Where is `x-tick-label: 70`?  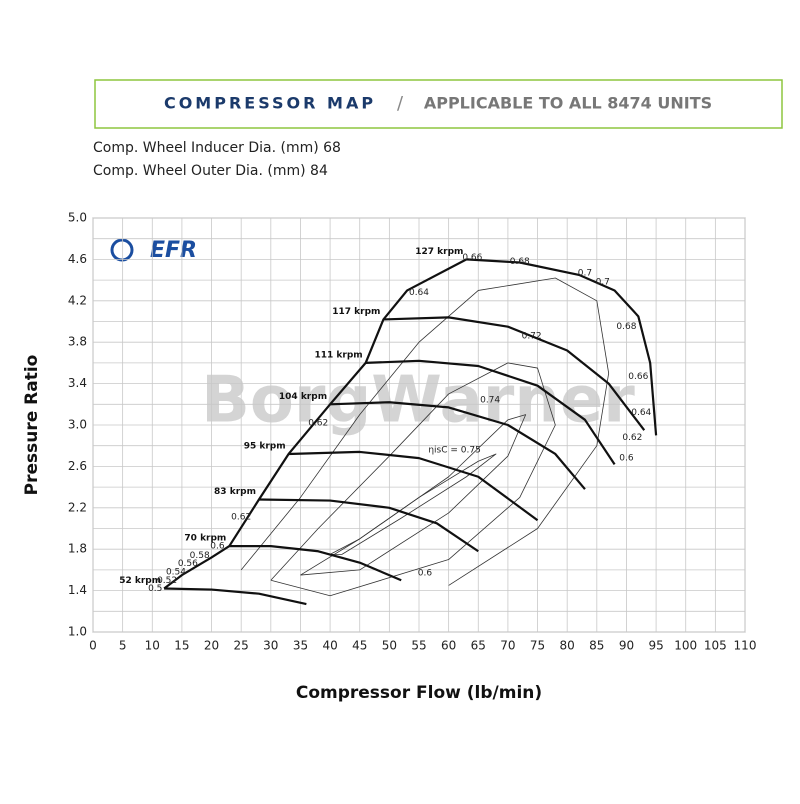
x-tick-label: 70 is located at coordinates (507, 646).